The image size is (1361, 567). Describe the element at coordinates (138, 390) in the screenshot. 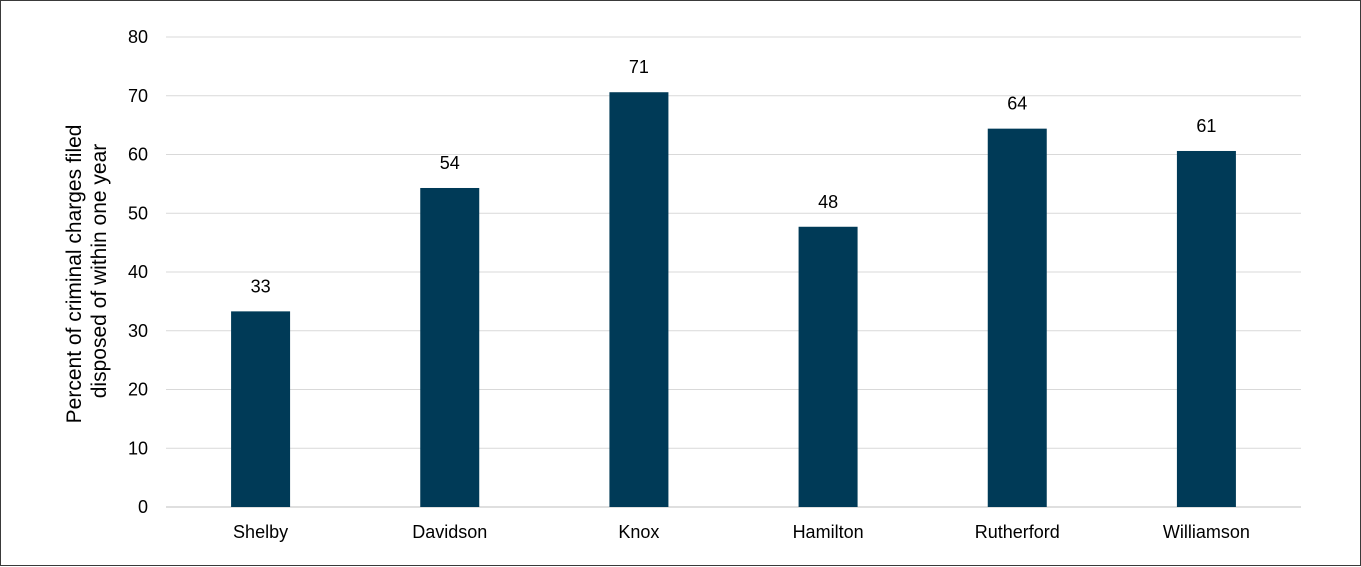

I see `y-tick-label: 20` at that location.